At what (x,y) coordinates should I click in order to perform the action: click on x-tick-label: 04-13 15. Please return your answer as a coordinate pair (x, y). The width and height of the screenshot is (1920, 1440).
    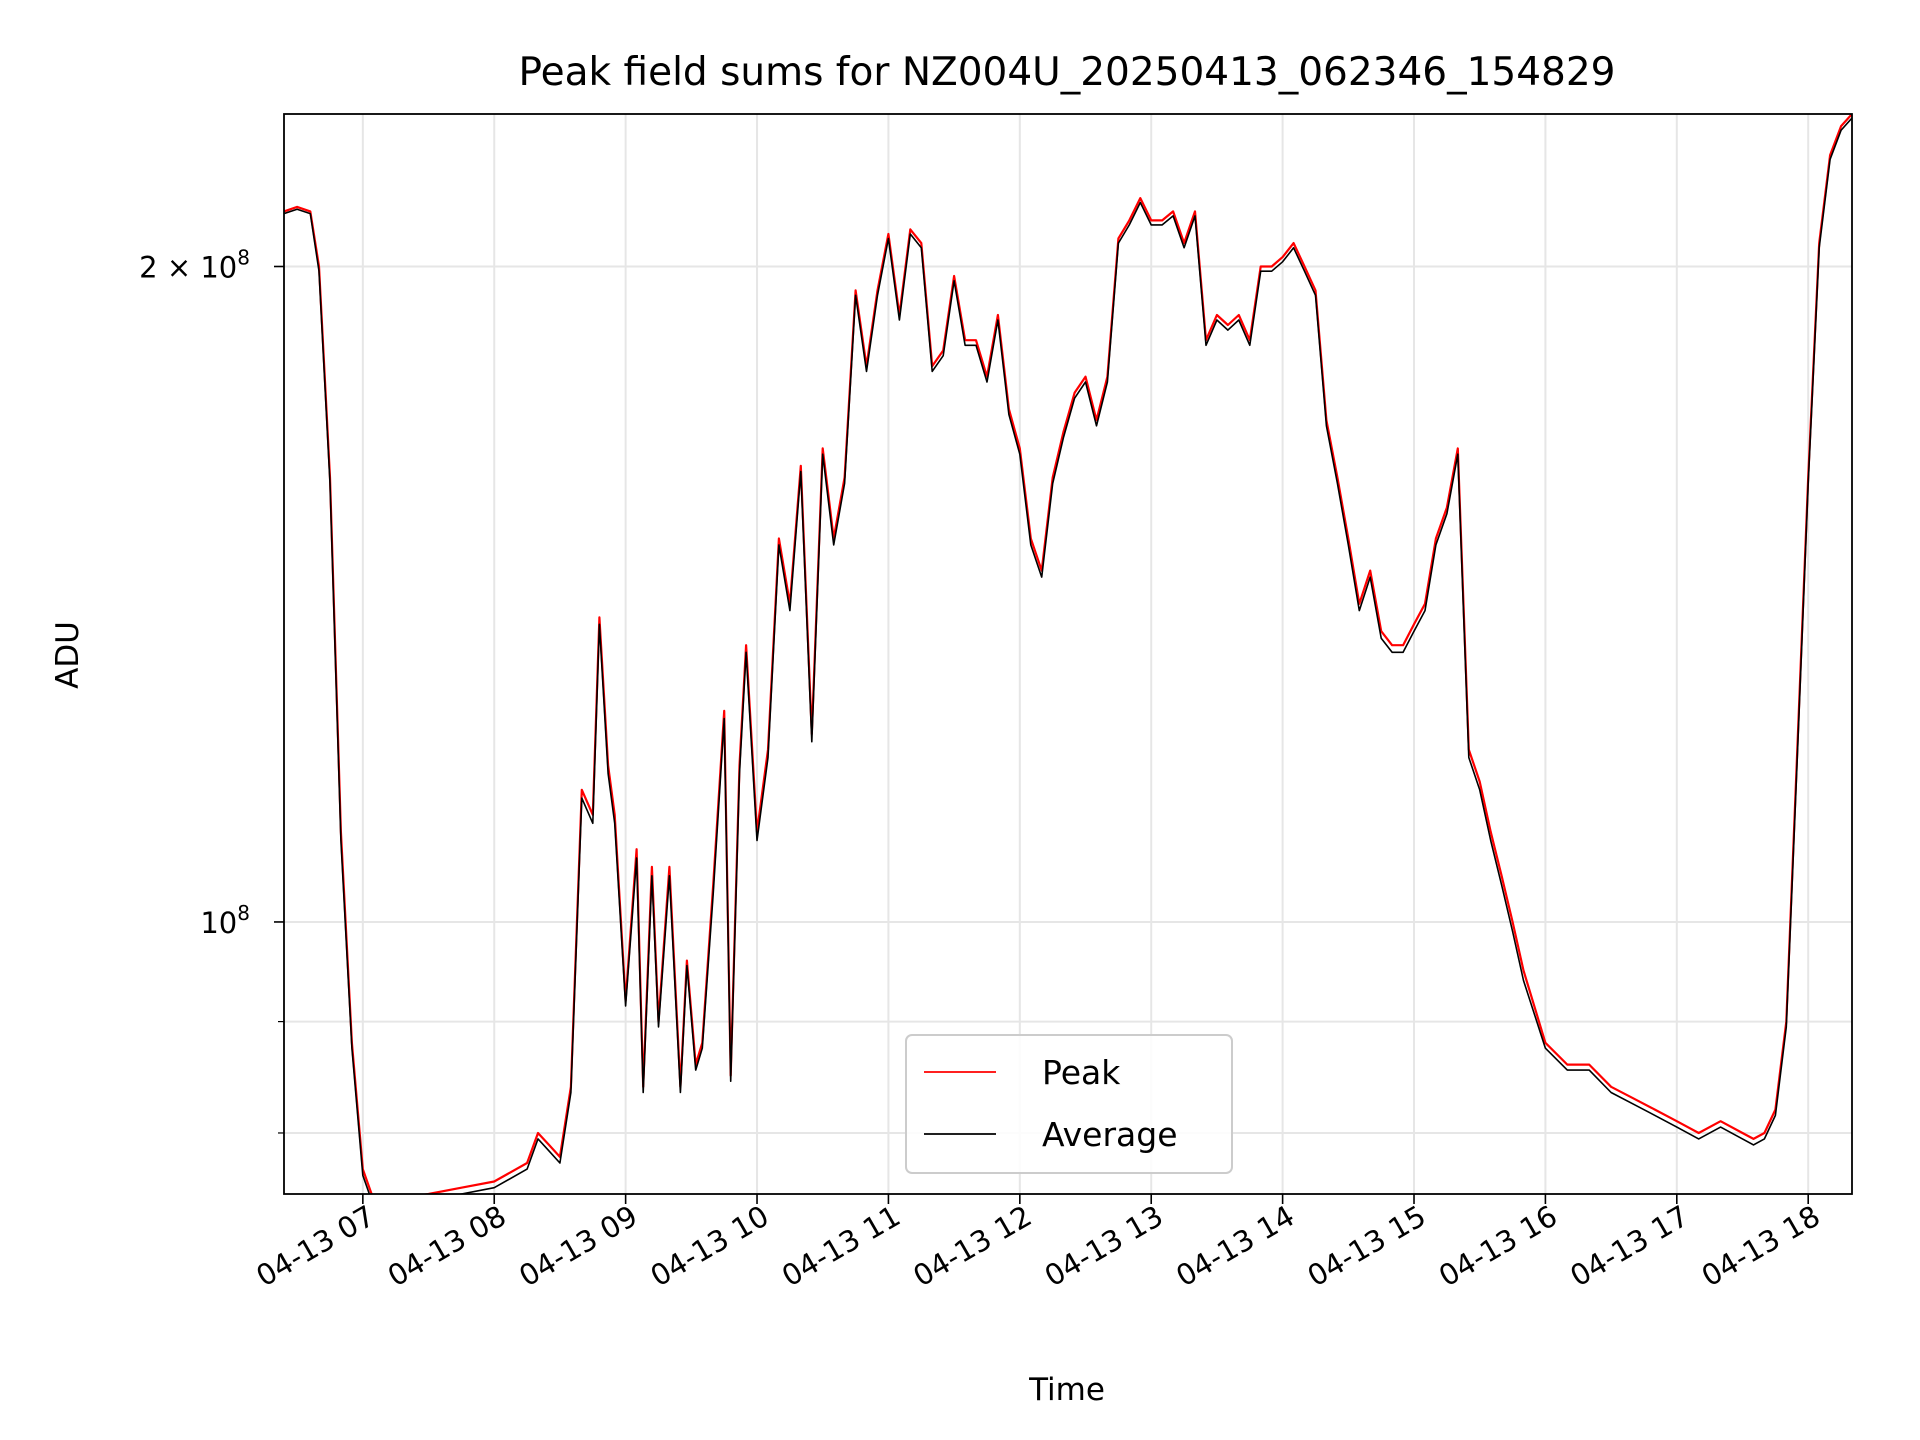
    Looking at the image, I should click on (1367, 1246).